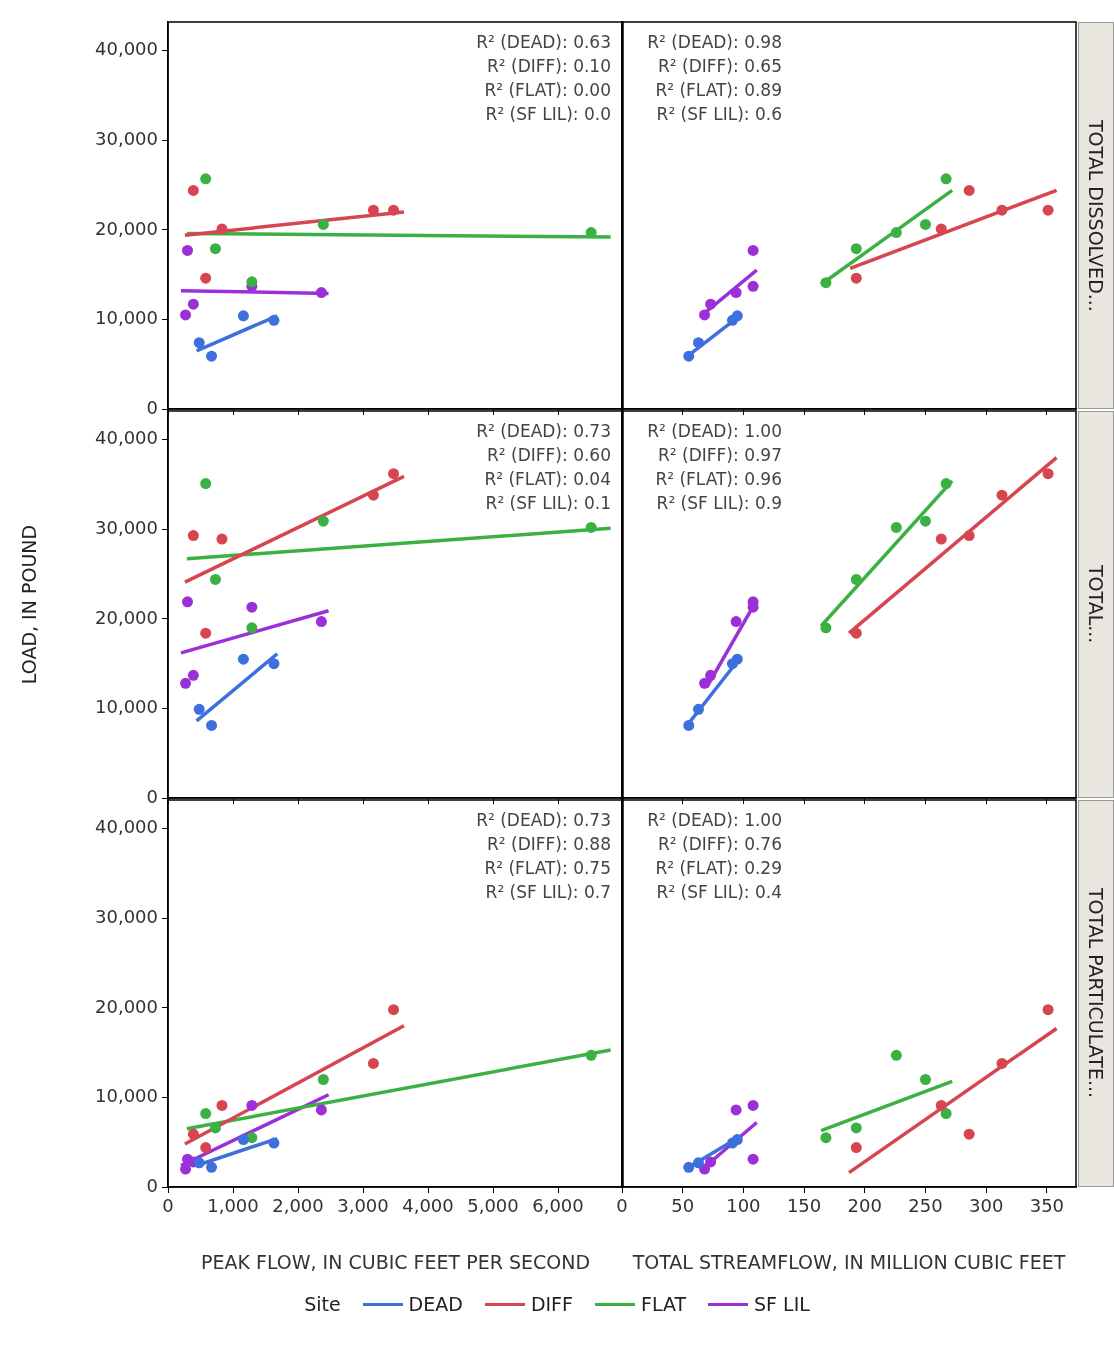 The height and width of the screenshot is (1347, 1114). I want to click on annotation: R² (FLAT): 0.29, so click(718, 868).